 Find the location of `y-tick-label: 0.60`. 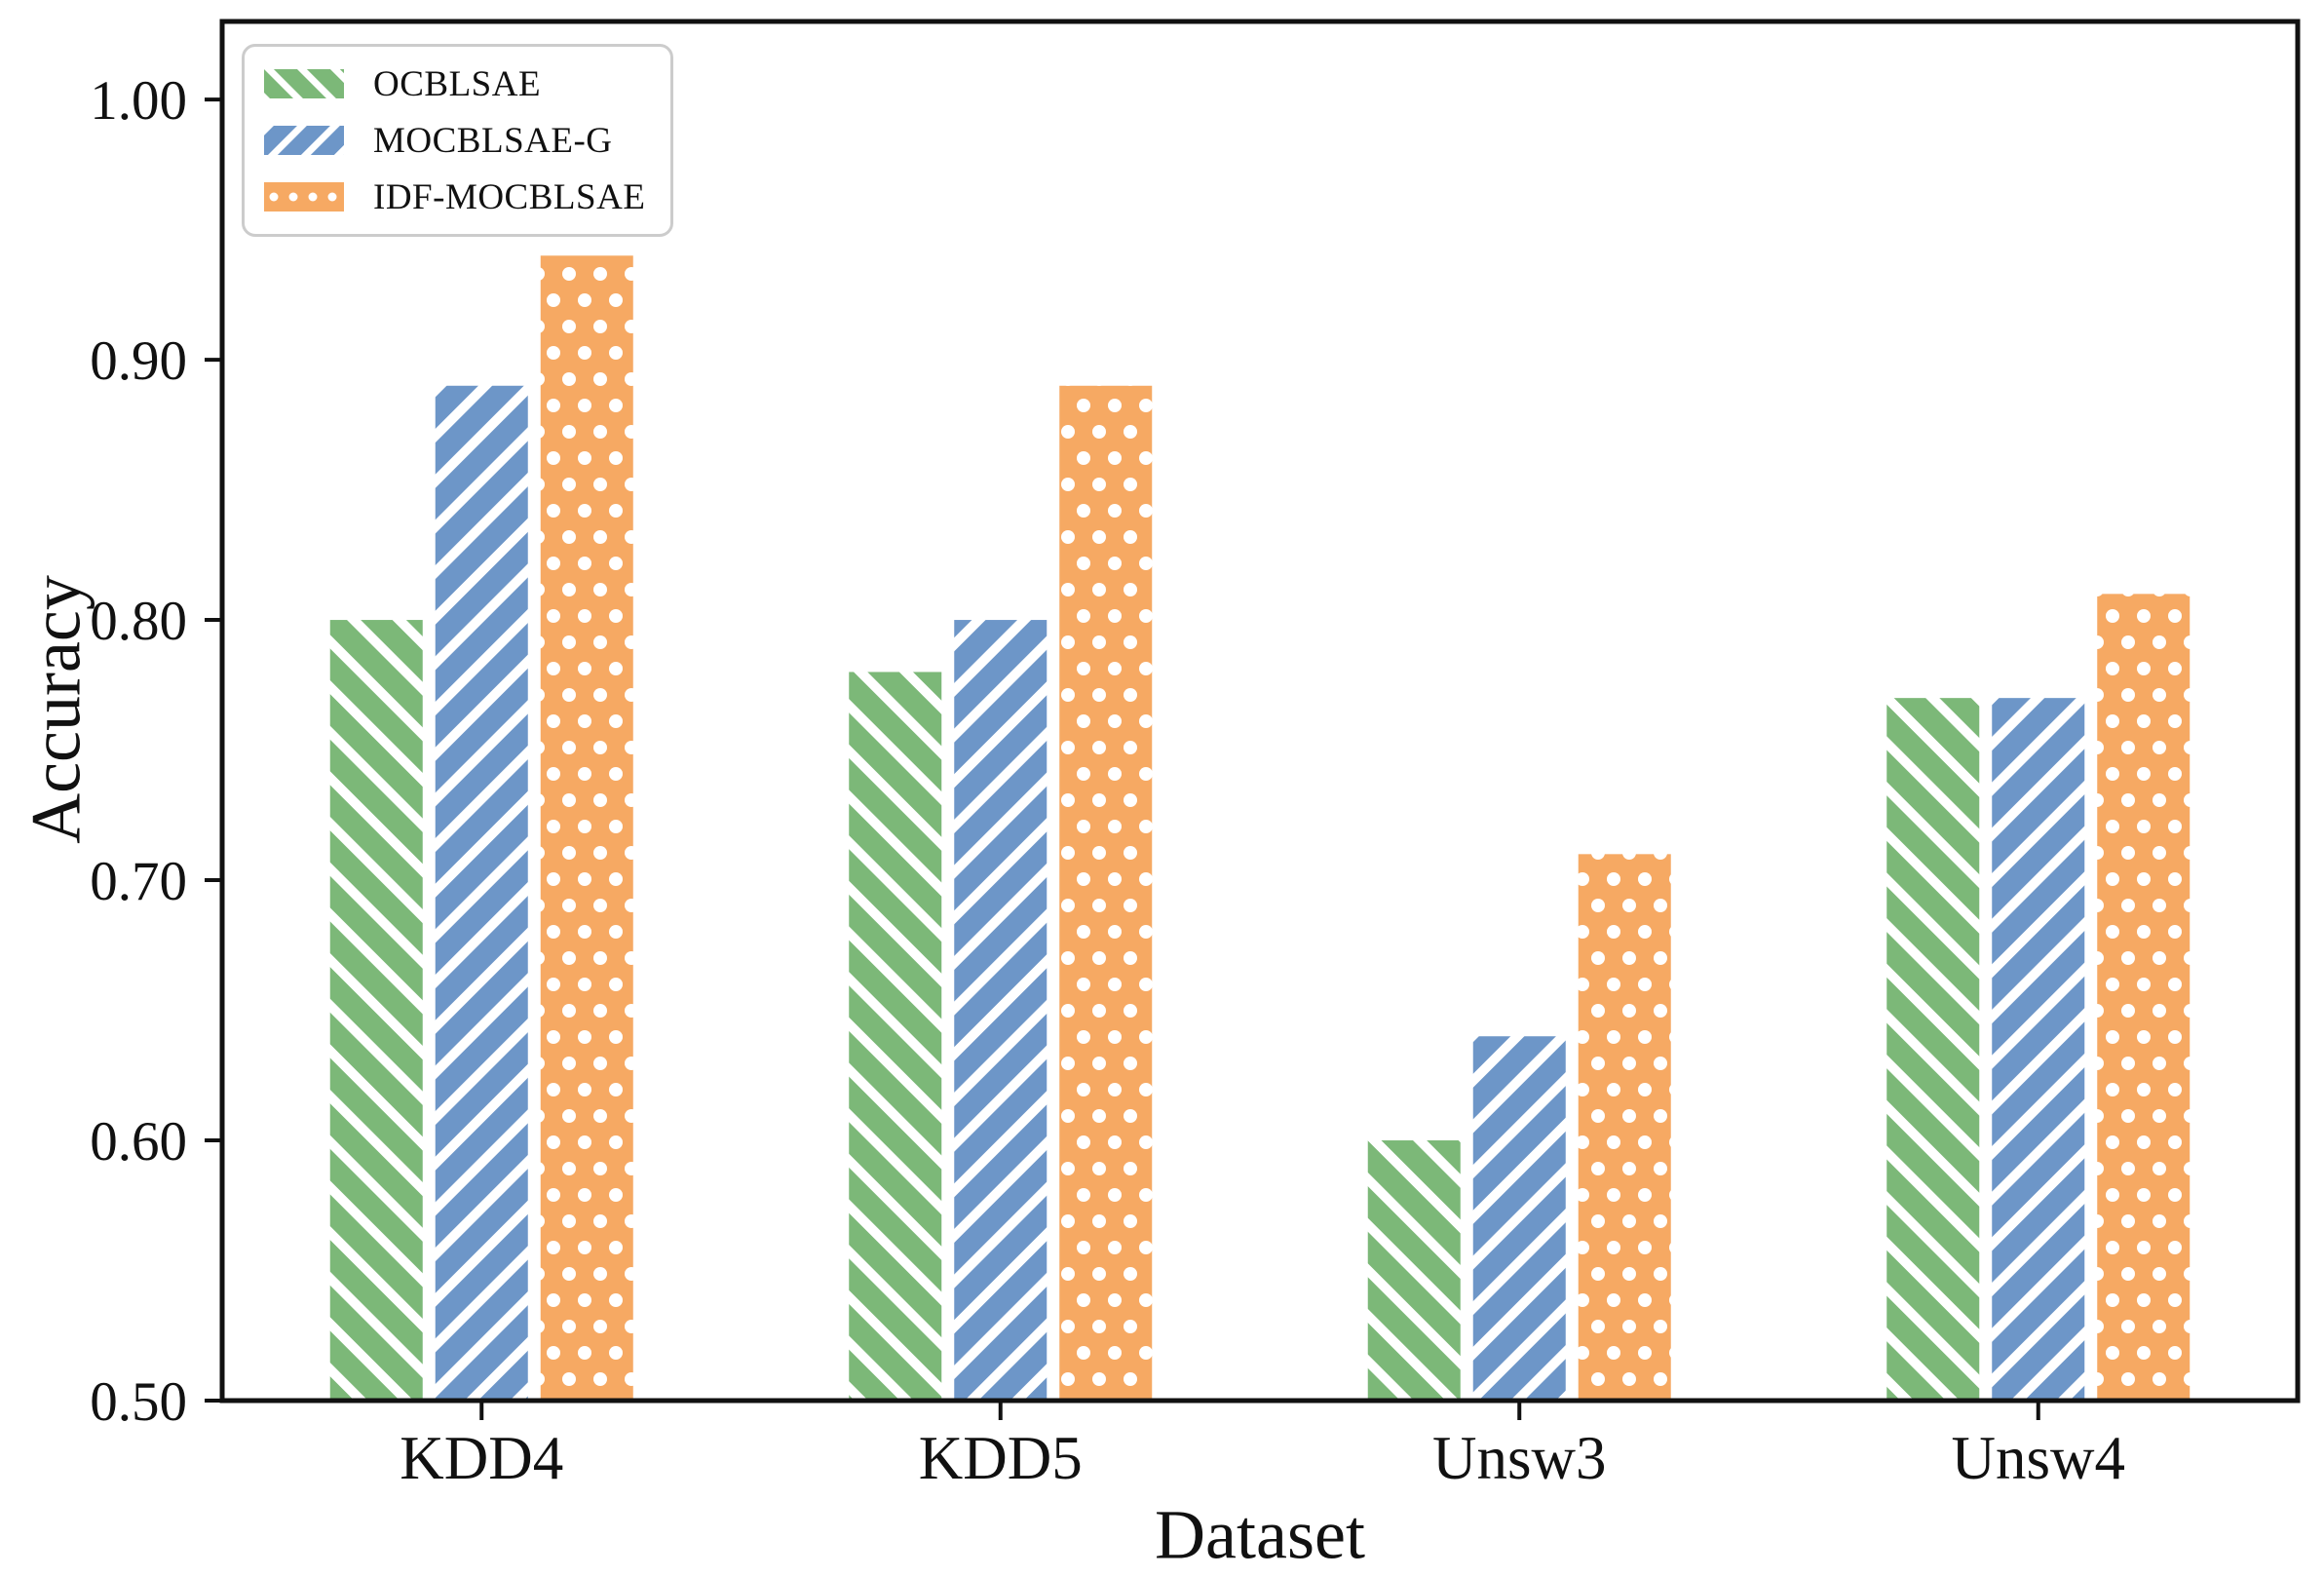

y-tick-label: 0.60 is located at coordinates (139, 1142).